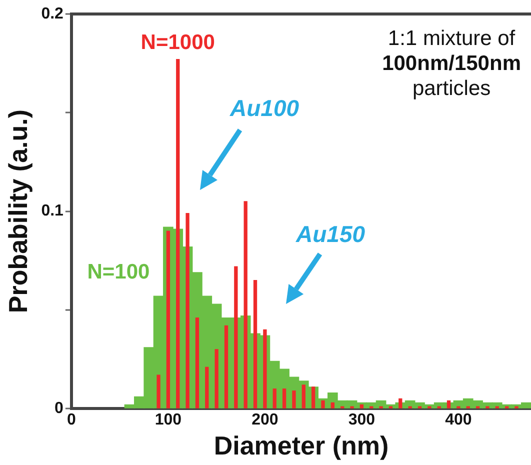 The height and width of the screenshot is (465, 531). I want to click on y-tick-label: 0, so click(59, 409).